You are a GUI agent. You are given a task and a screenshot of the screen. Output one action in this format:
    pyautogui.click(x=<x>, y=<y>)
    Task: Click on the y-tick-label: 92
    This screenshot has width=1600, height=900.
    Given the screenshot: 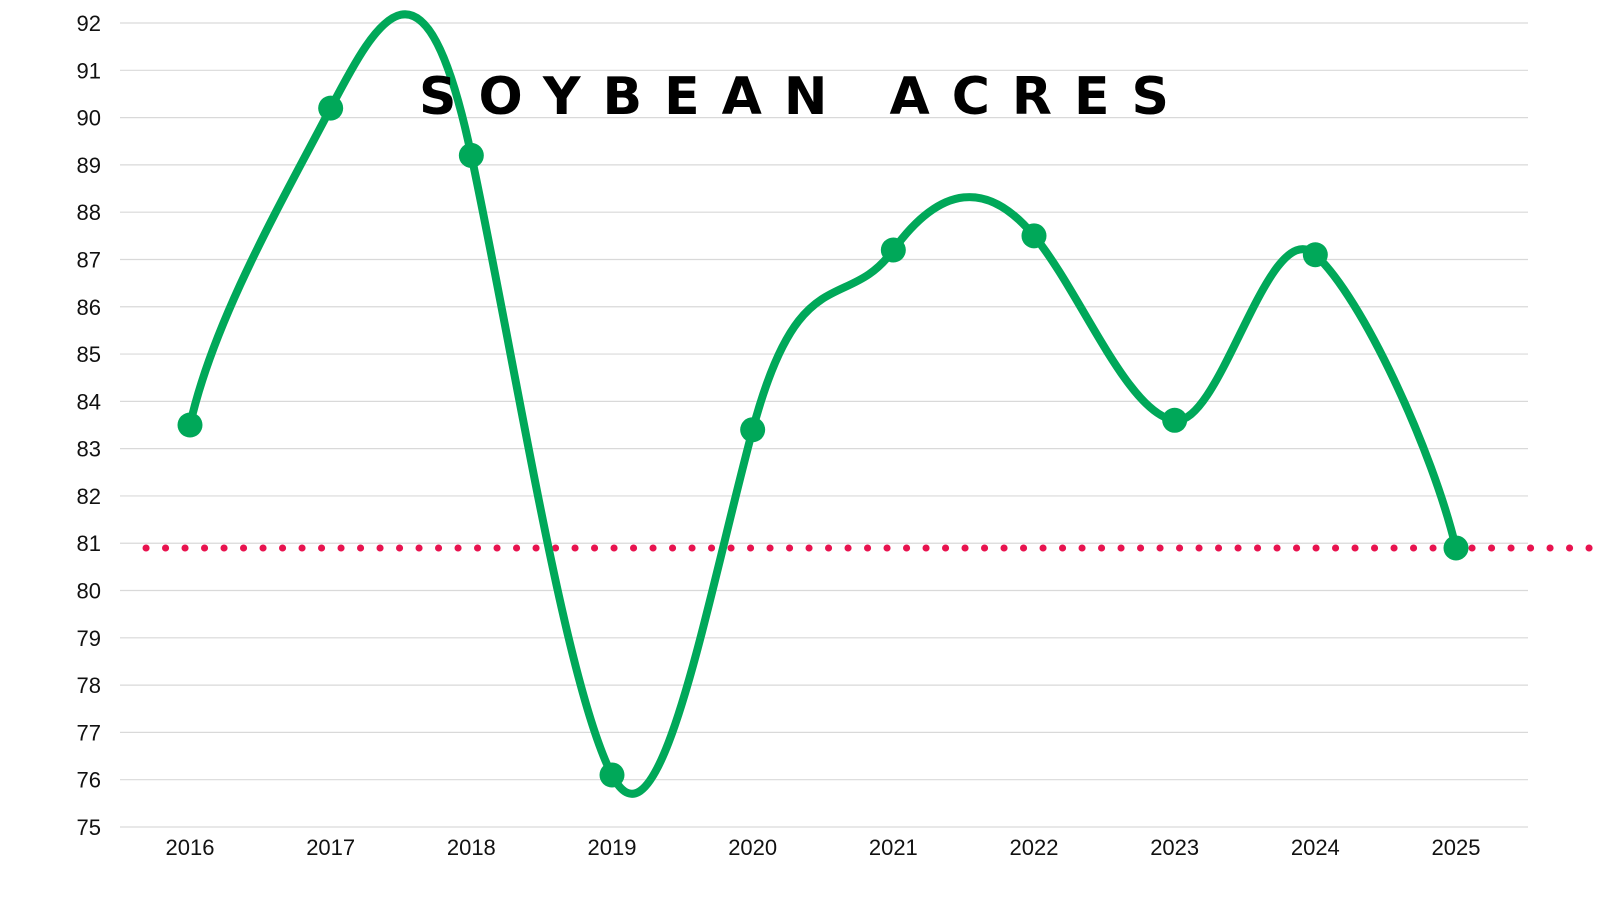 What is the action you would take?
    pyautogui.click(x=89, y=23)
    